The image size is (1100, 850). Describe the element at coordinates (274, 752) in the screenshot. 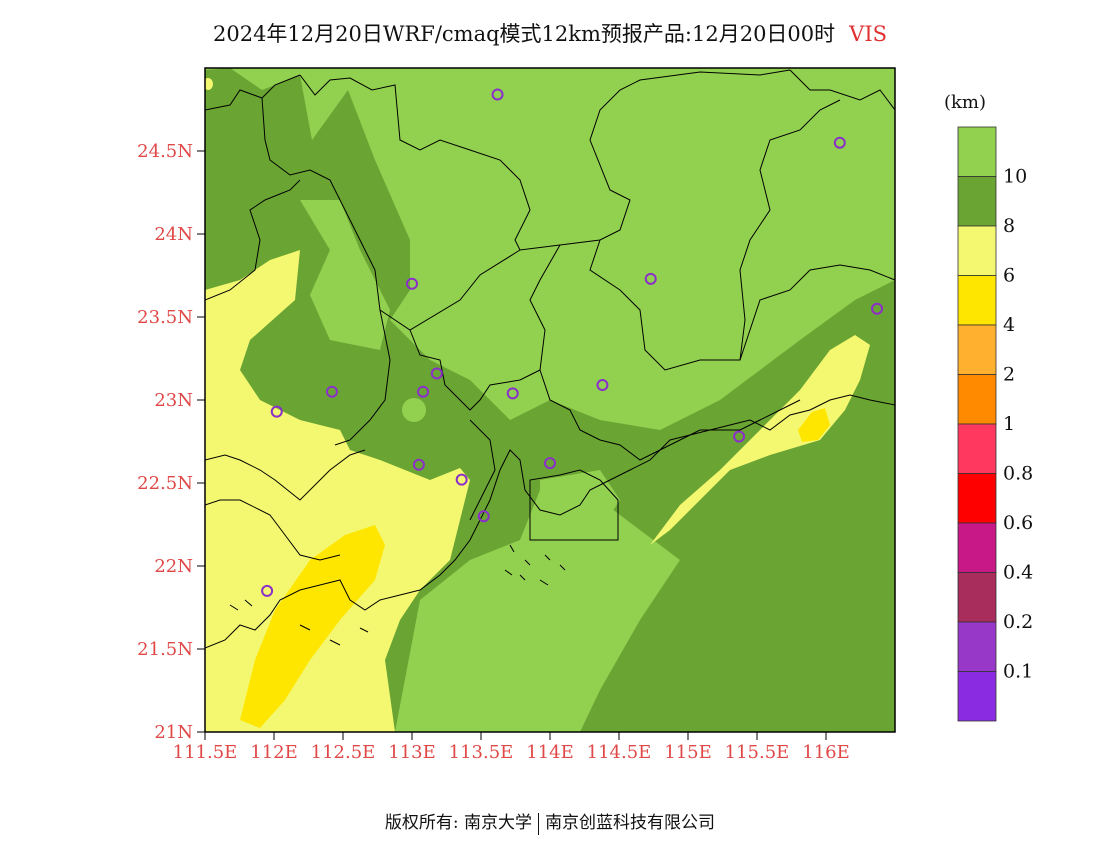

I see `x-tick-label: 112E` at that location.